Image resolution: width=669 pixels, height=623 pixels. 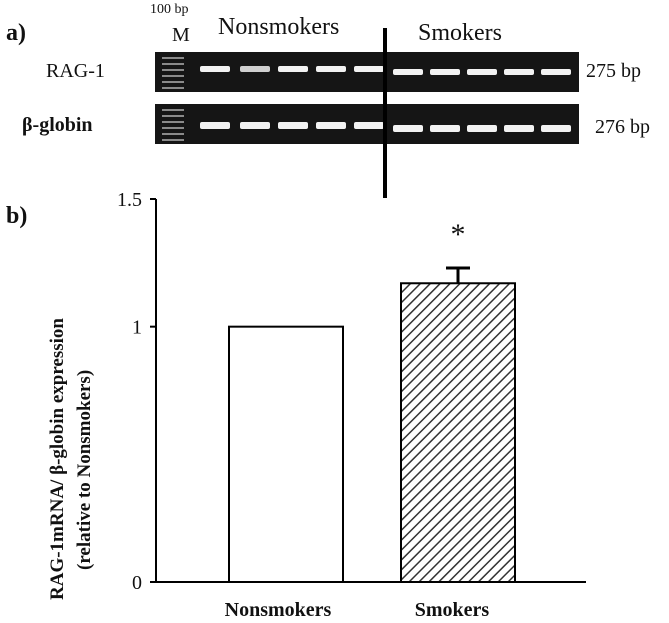 What do you see at coordinates (278, 610) in the screenshot?
I see `x-category-label: Nonsmokers` at bounding box center [278, 610].